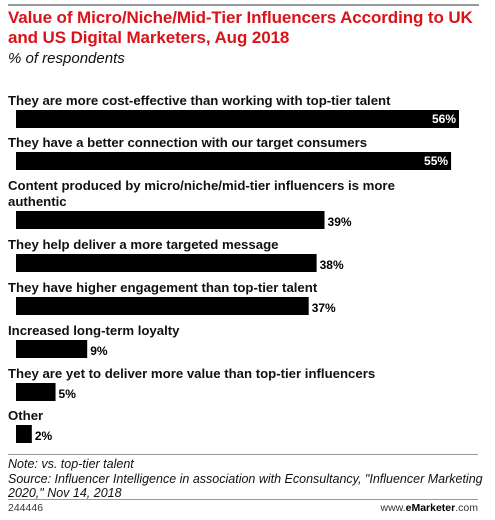 The image size is (495, 520). Describe the element at coordinates (243, 454) in the screenshot. I see `divider-rule` at that location.